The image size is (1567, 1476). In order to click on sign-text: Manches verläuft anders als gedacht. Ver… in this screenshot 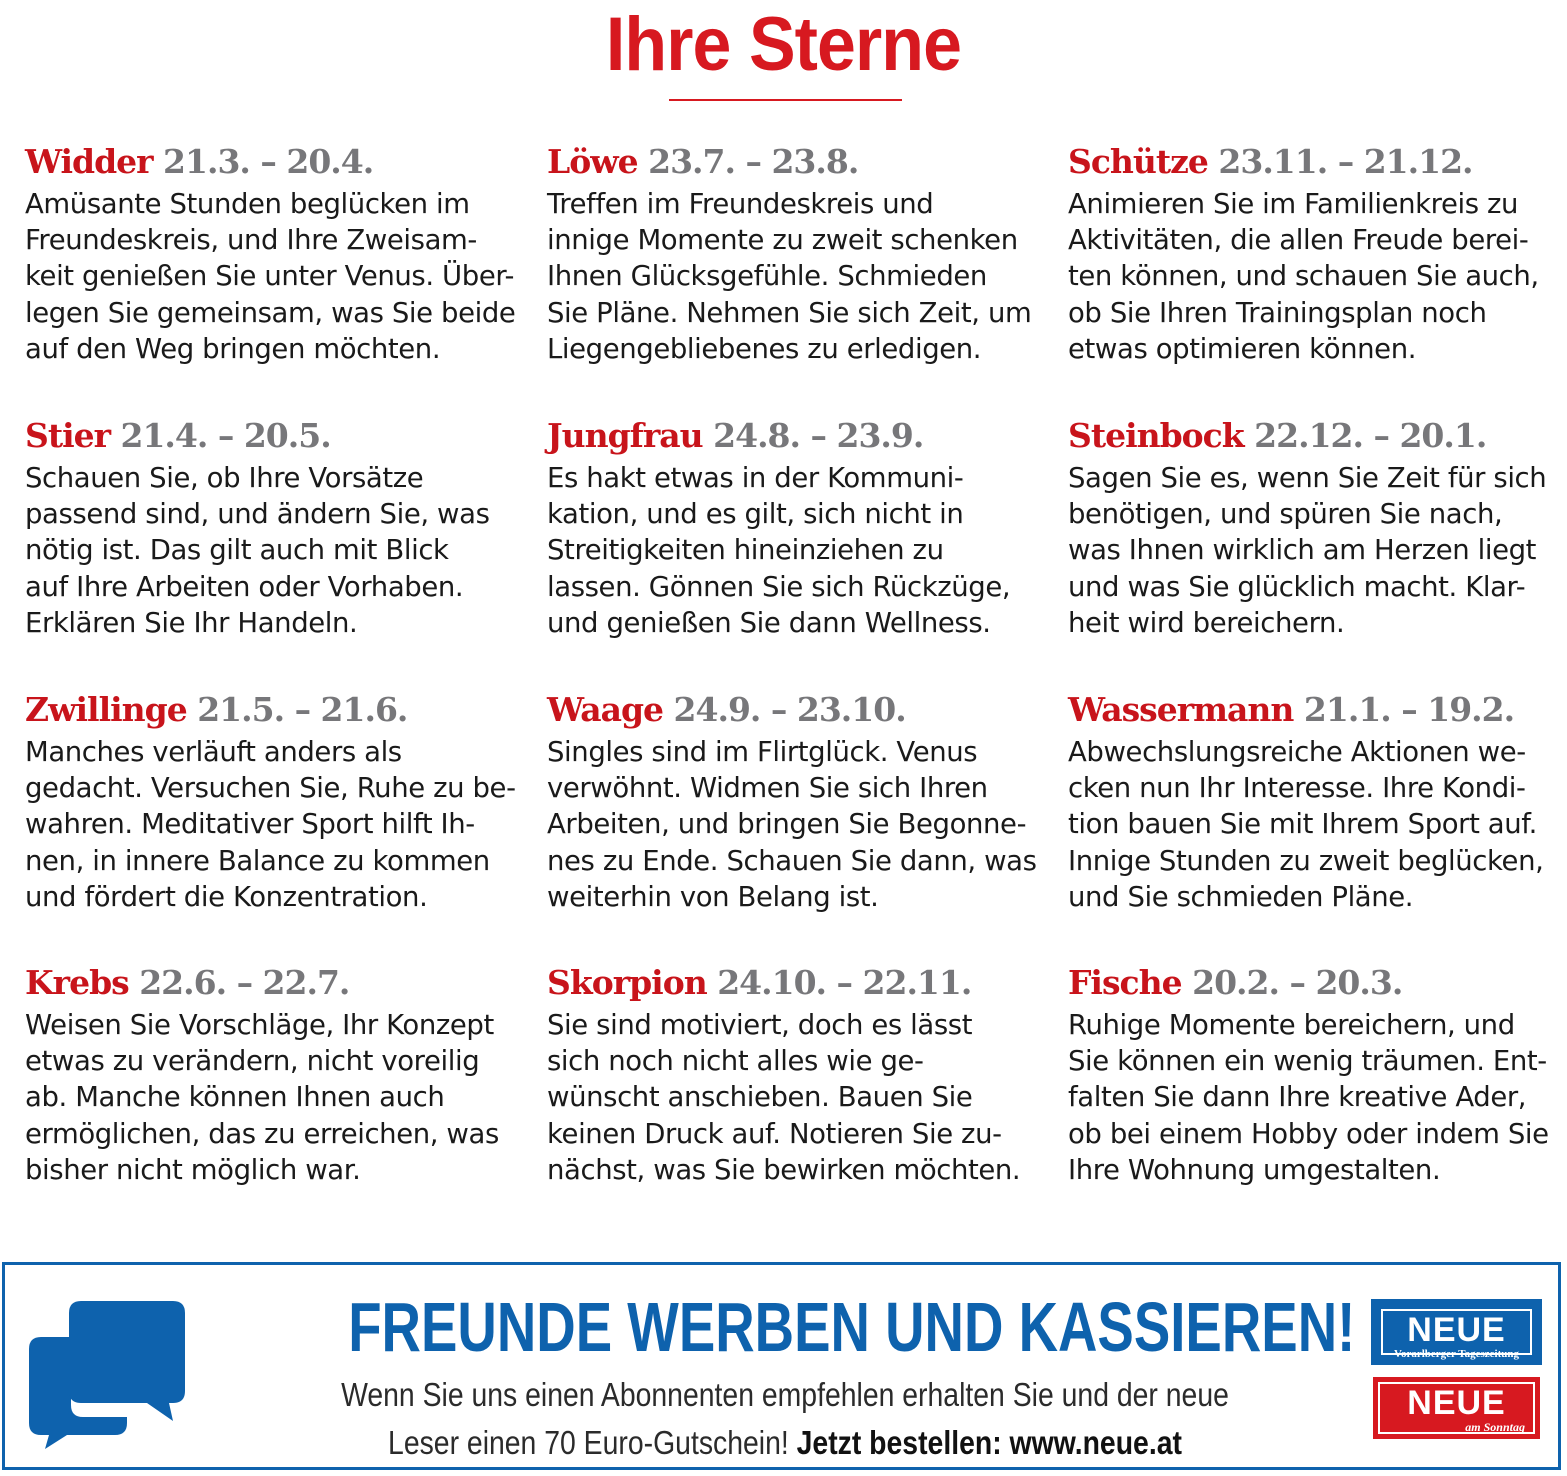, I will do `click(270, 824)`.